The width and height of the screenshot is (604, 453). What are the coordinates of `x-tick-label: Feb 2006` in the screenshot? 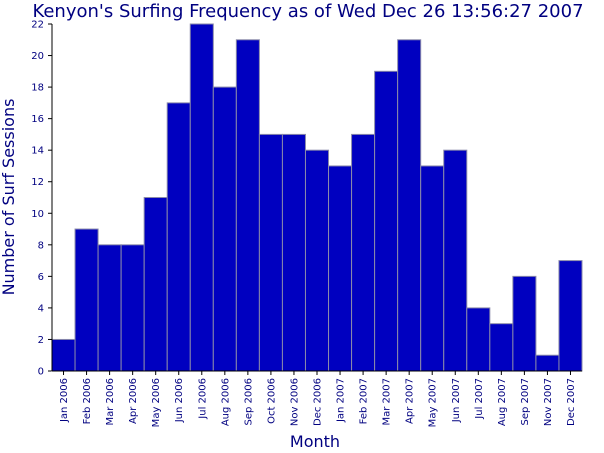 It's located at (87, 401).